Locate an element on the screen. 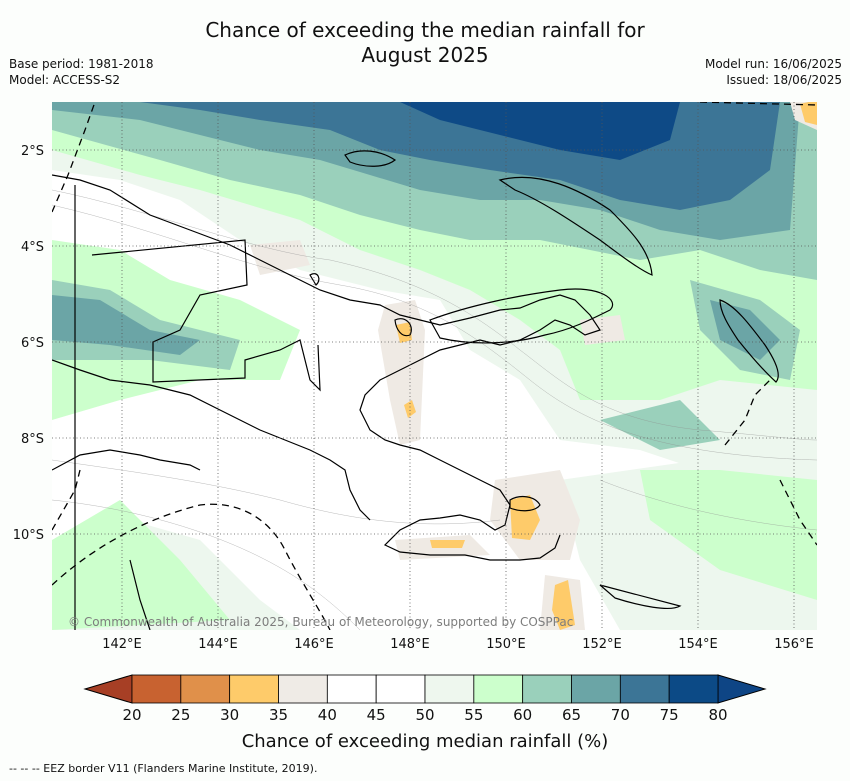  colorbar-under-arrow is located at coordinates (108, 689).